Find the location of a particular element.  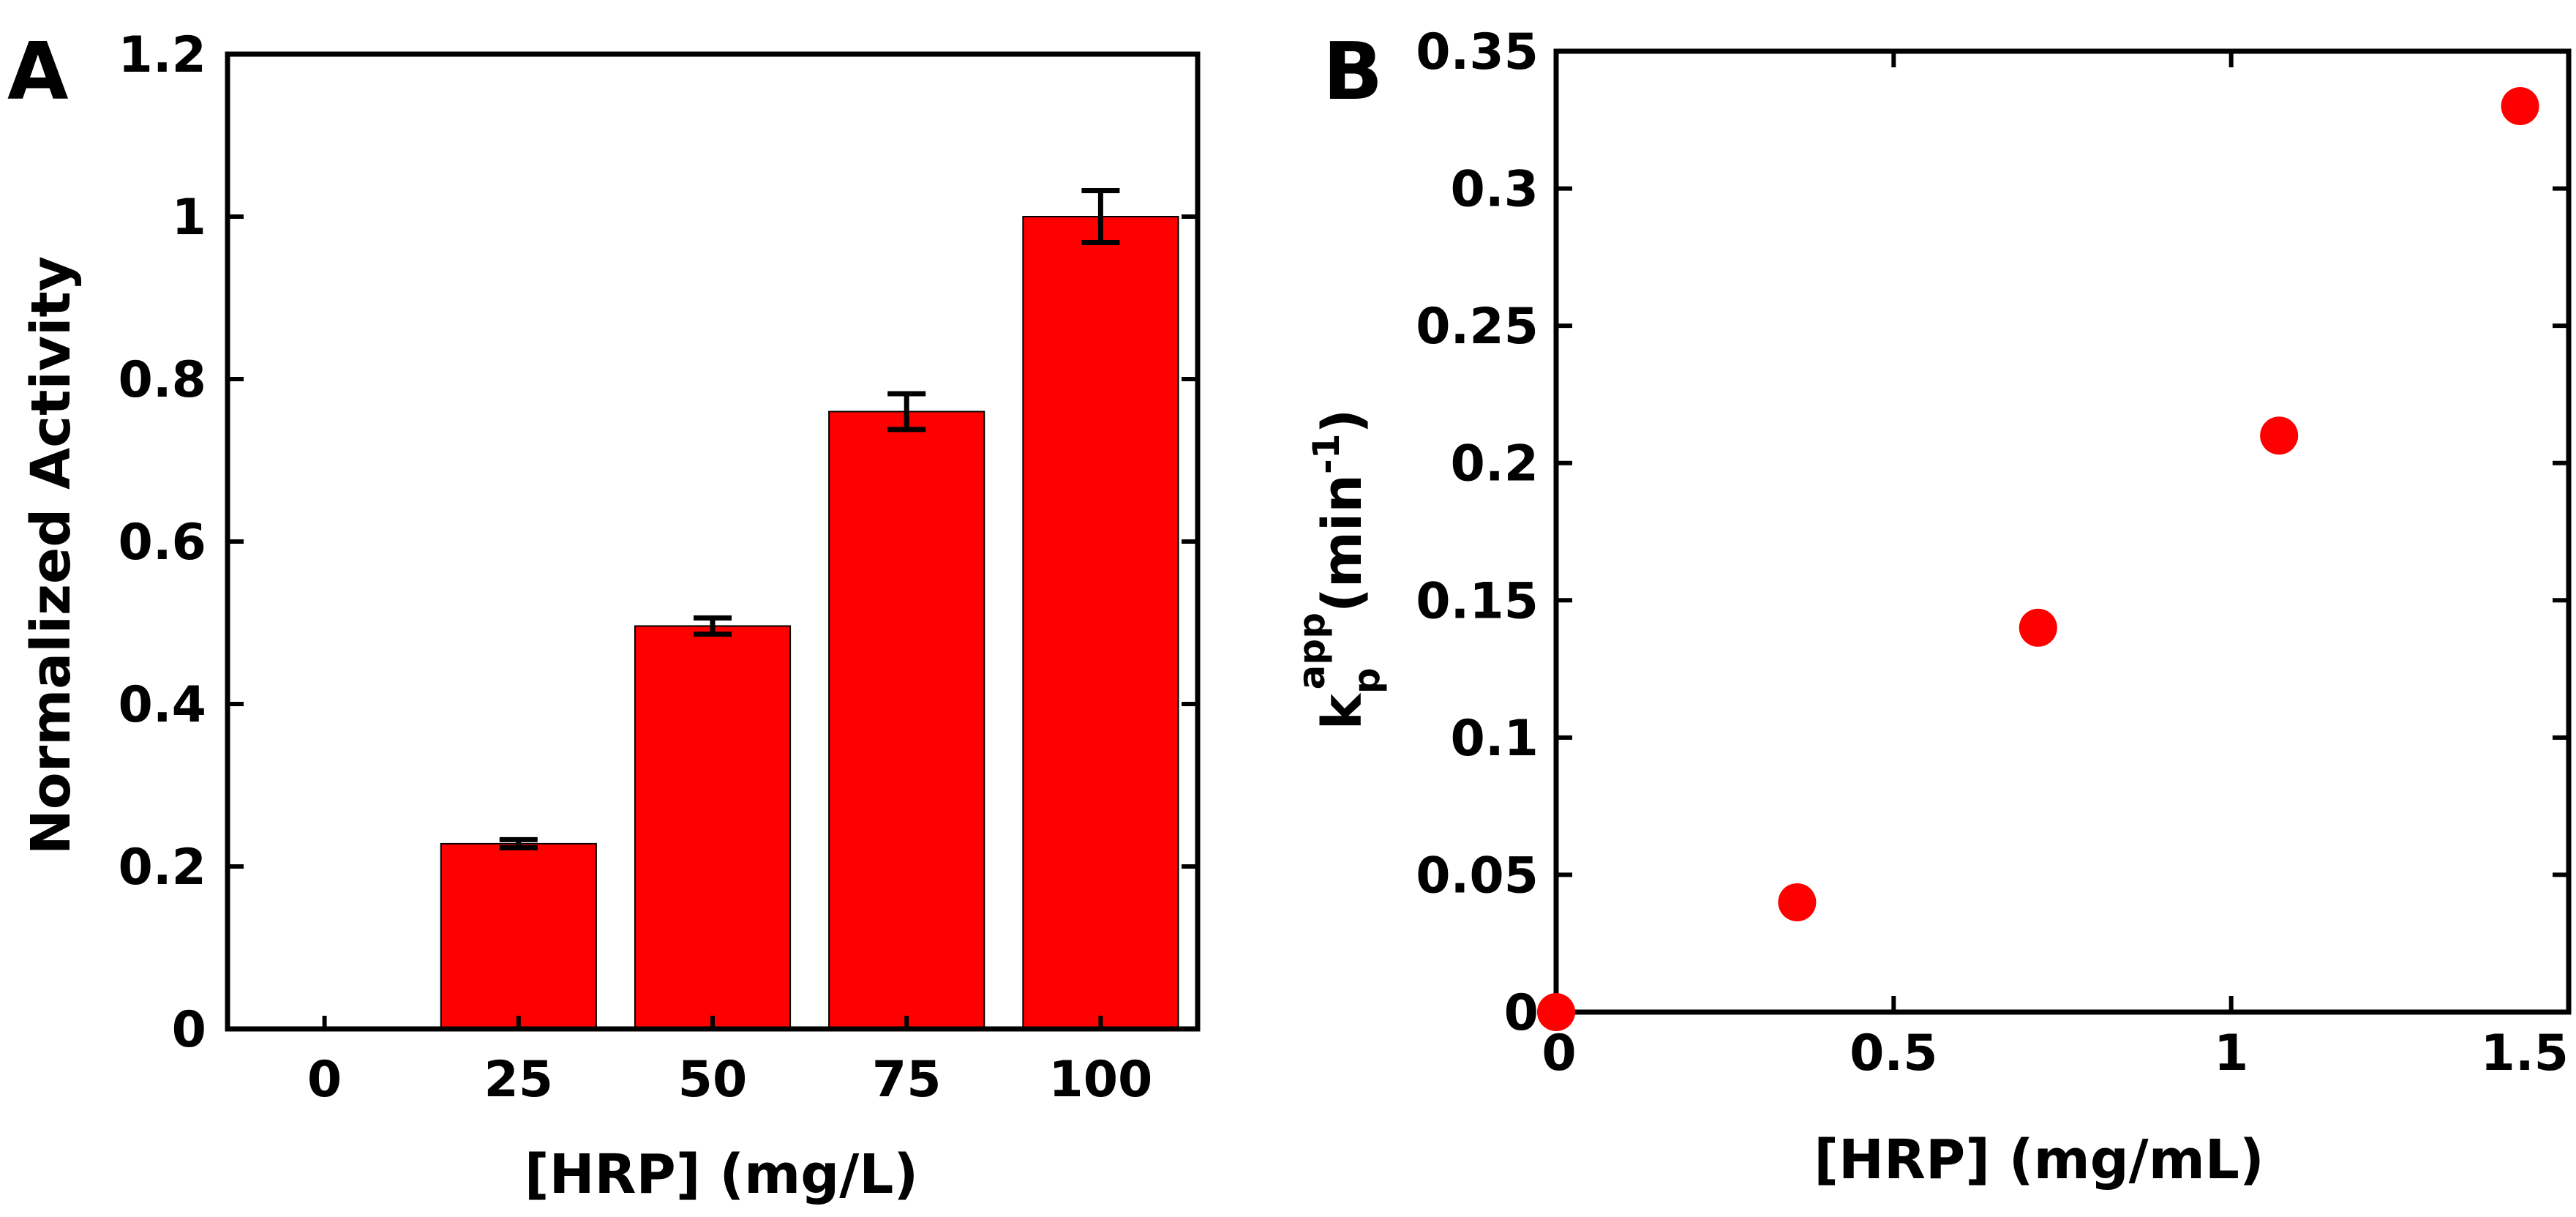

x-tick-label-a-25: 25 is located at coordinates (518, 1080).